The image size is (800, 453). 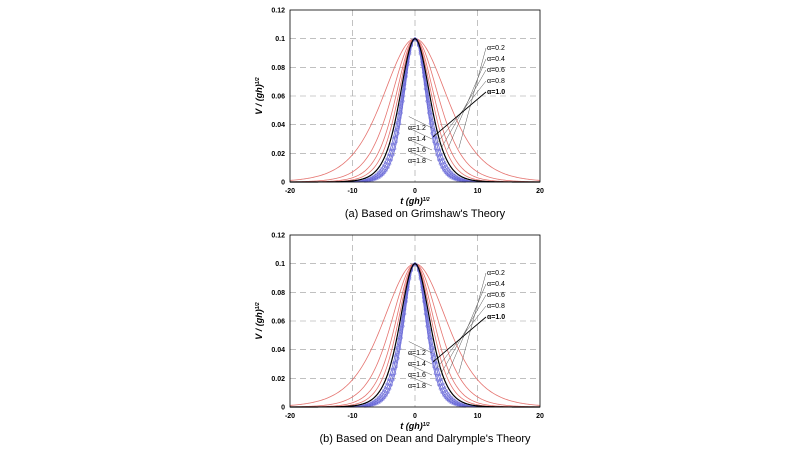 I want to click on x-axis-label: t (gh)1/2, so click(x=415, y=426).